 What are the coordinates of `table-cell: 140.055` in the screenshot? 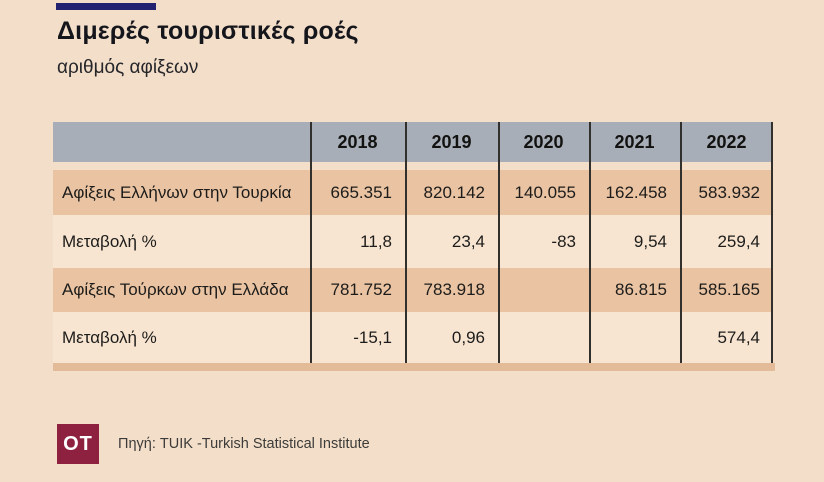 It's located at (545, 192).